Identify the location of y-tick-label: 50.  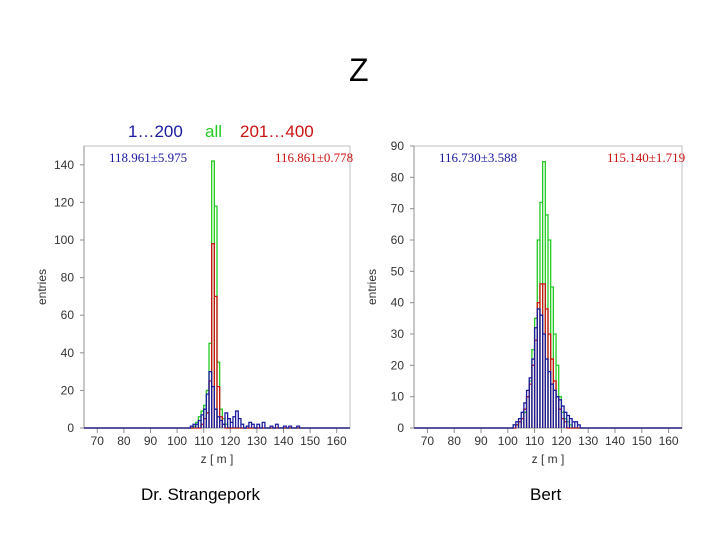
(398, 271).